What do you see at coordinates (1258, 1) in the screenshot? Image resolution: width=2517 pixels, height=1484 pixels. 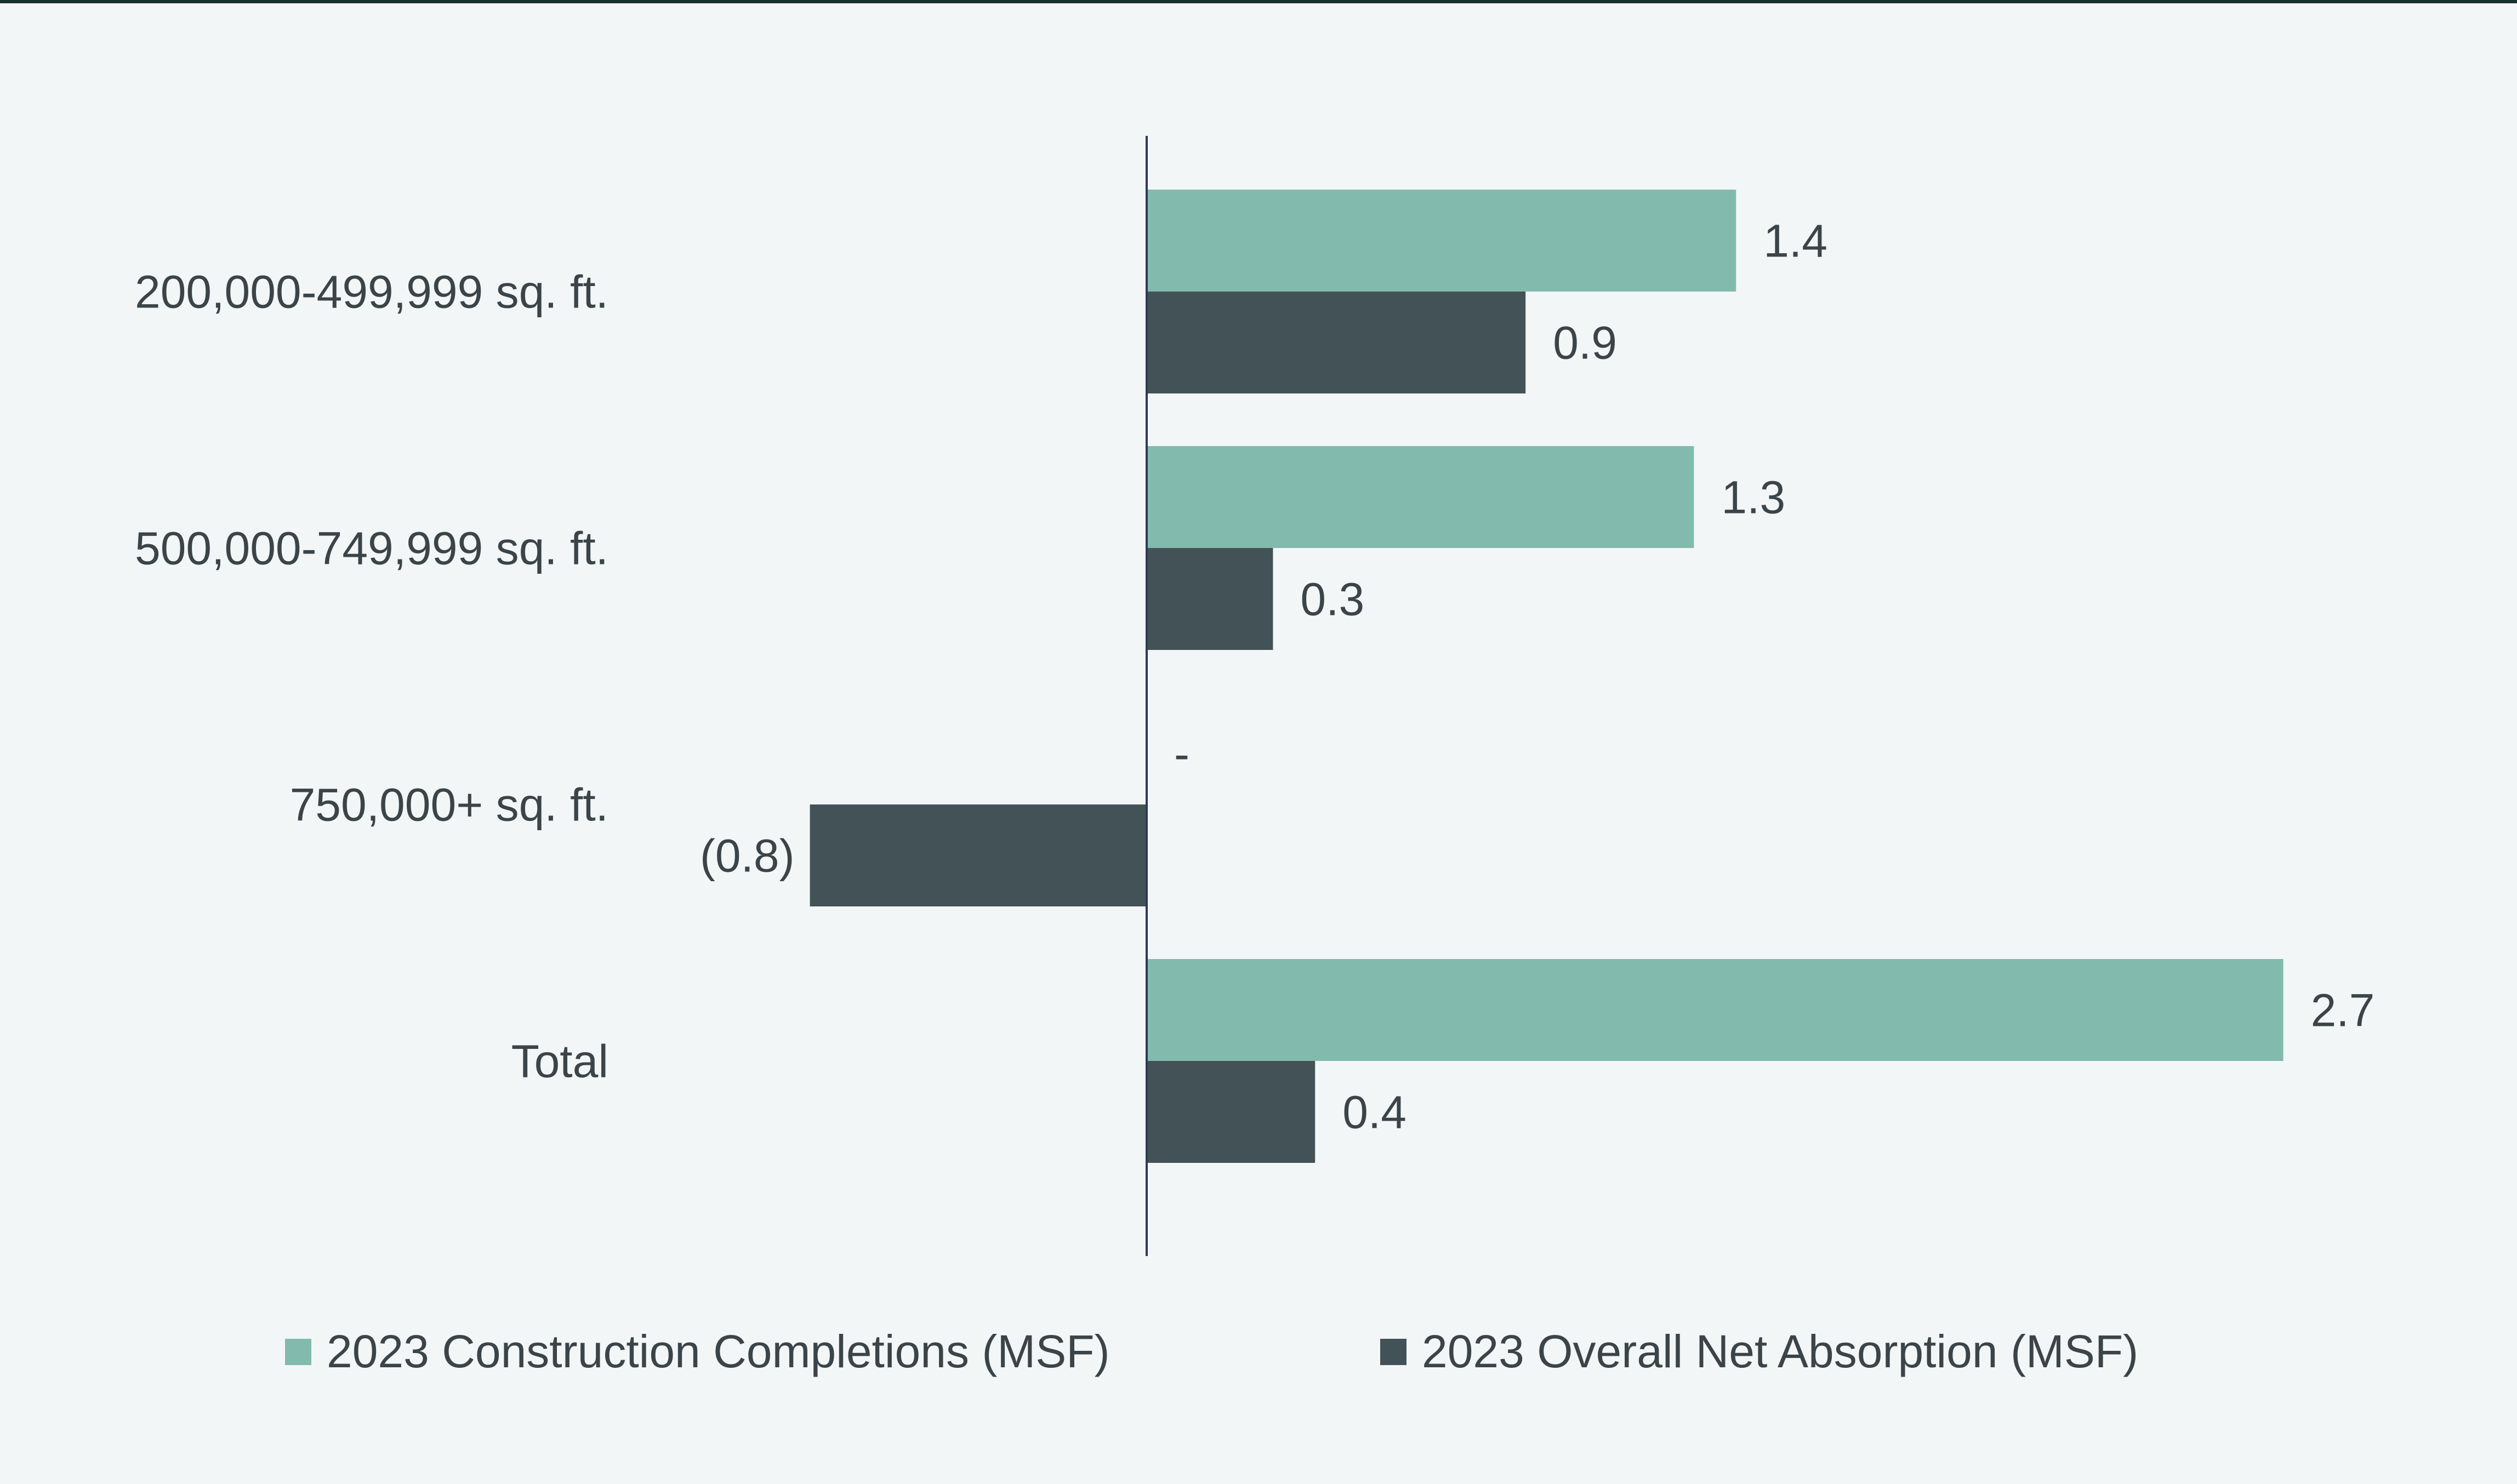 I see `top-rule` at bounding box center [1258, 1].